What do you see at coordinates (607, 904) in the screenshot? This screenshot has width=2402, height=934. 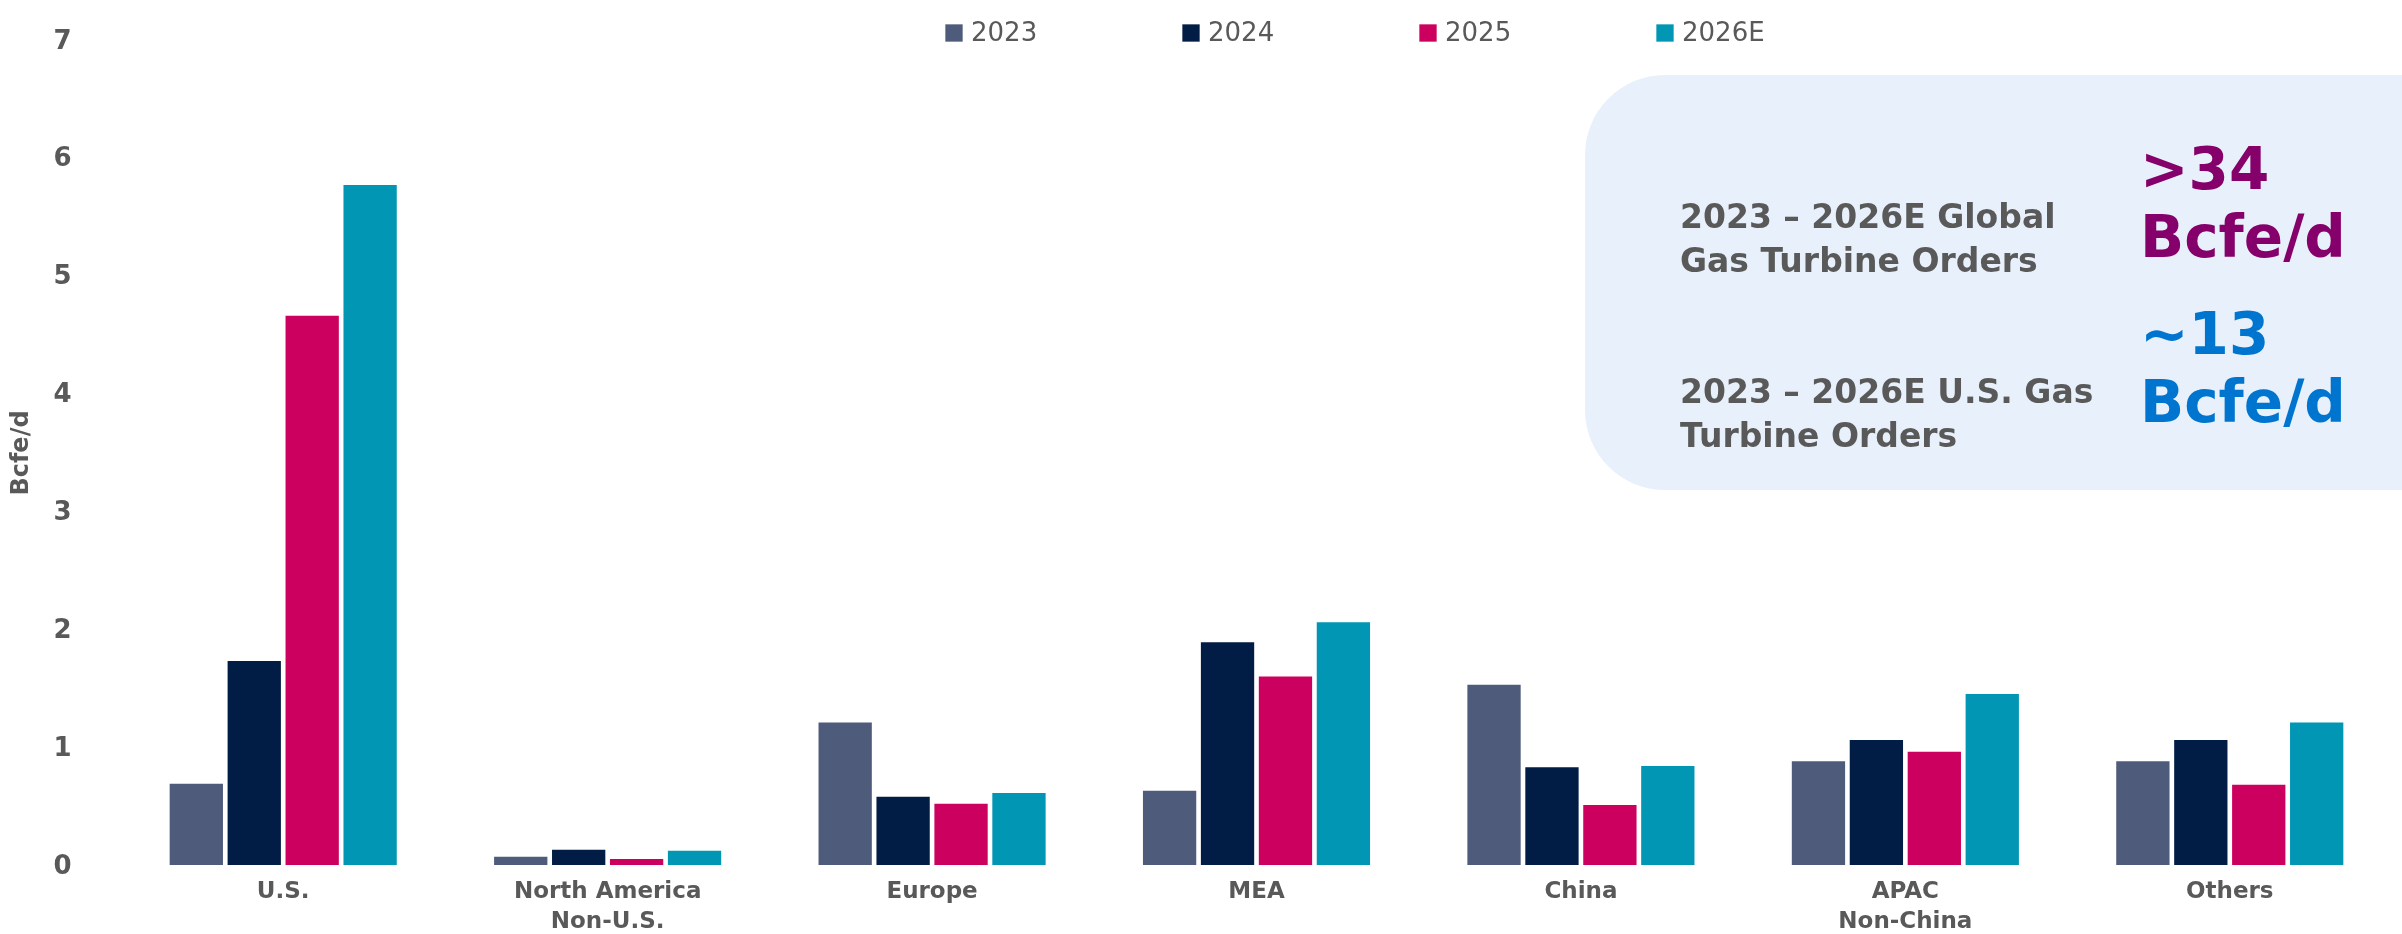 I see `x-tick-label: North America Non-U.S.` at bounding box center [607, 904].